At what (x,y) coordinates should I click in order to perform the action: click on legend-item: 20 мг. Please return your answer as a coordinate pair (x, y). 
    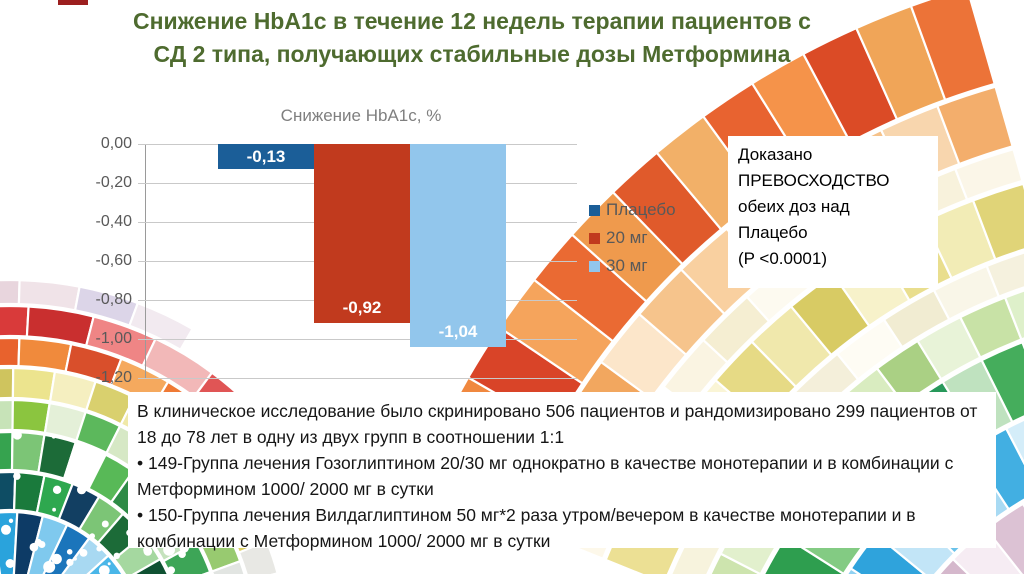
    Looking at the image, I should click on (632, 238).